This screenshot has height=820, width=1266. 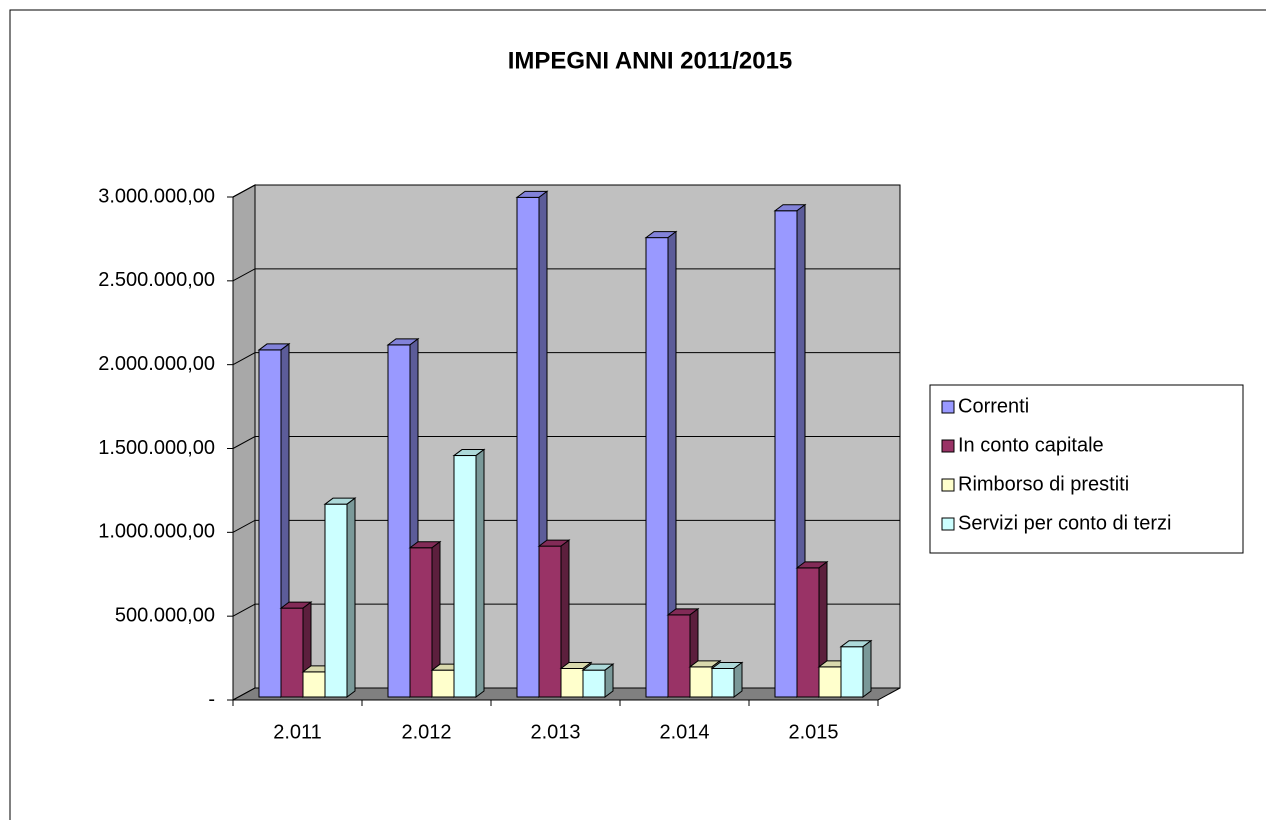 I want to click on y-tick-label: 1.500.000,00, so click(x=156, y=448).